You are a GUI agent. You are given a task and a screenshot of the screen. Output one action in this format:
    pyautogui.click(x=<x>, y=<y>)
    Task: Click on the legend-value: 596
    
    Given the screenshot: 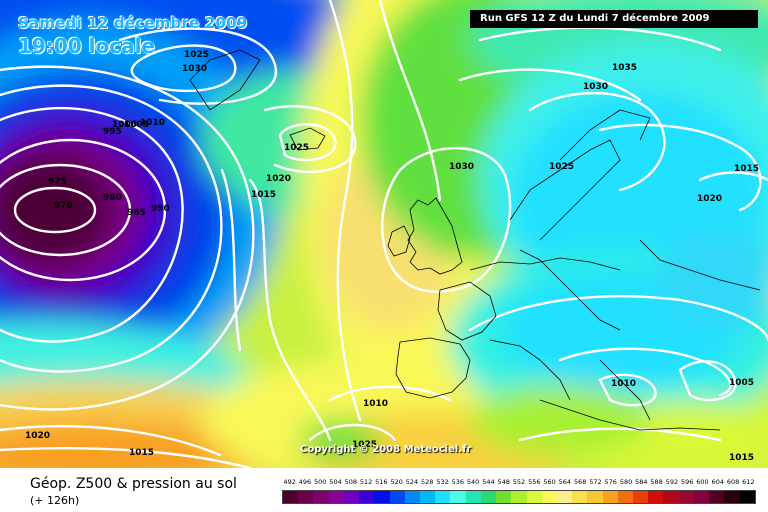 What is the action you would take?
    pyautogui.click(x=687, y=482)
    